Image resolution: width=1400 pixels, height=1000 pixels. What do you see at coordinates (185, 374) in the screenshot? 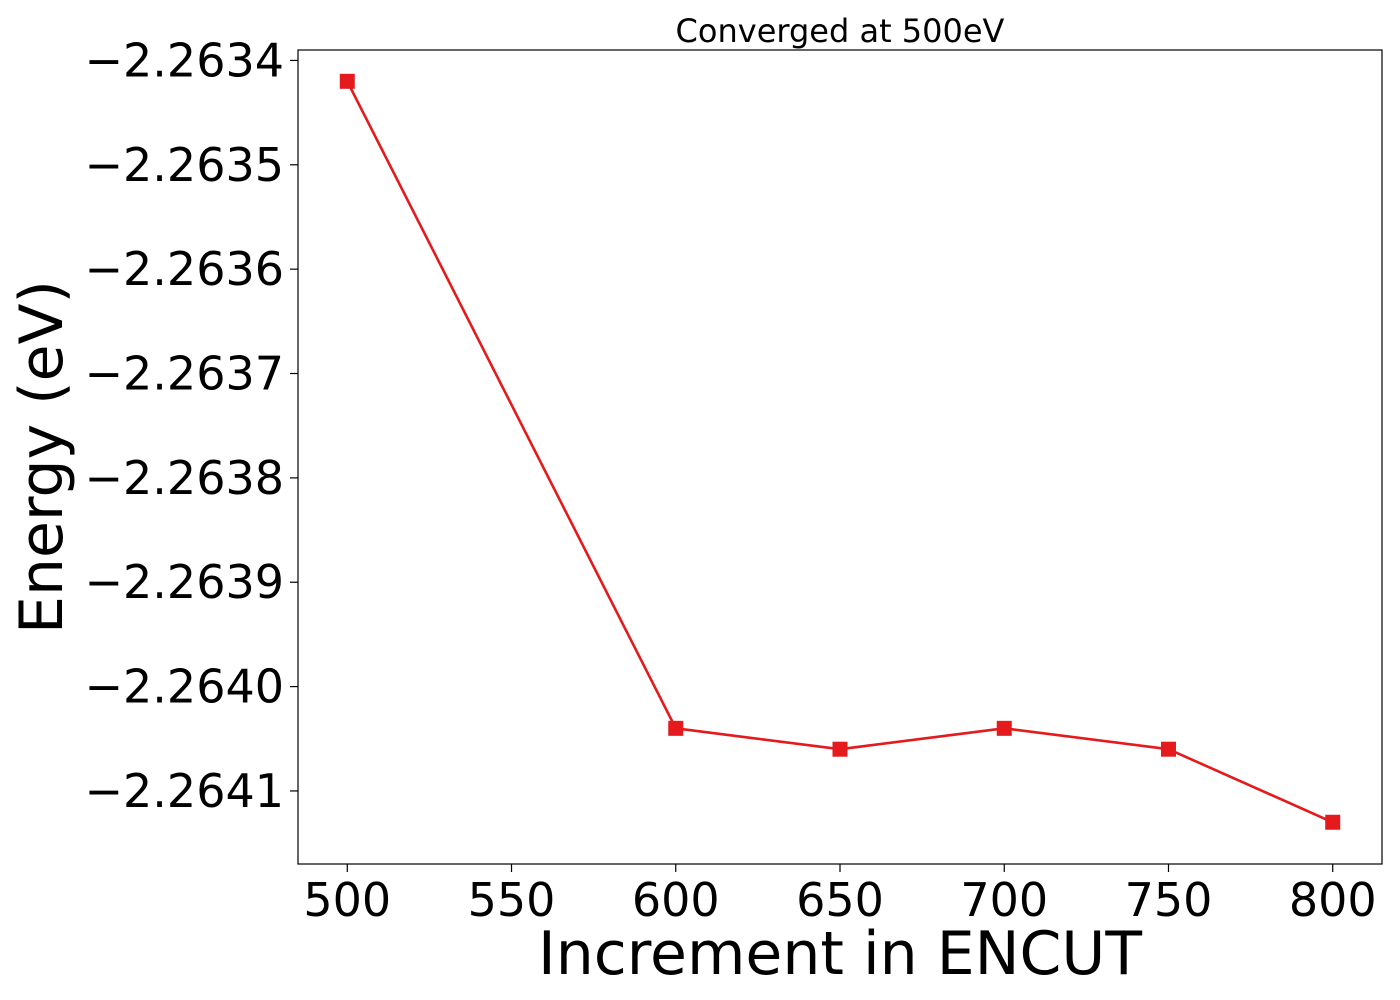
I see `y-tick-label: −2.2637` at bounding box center [185, 374].